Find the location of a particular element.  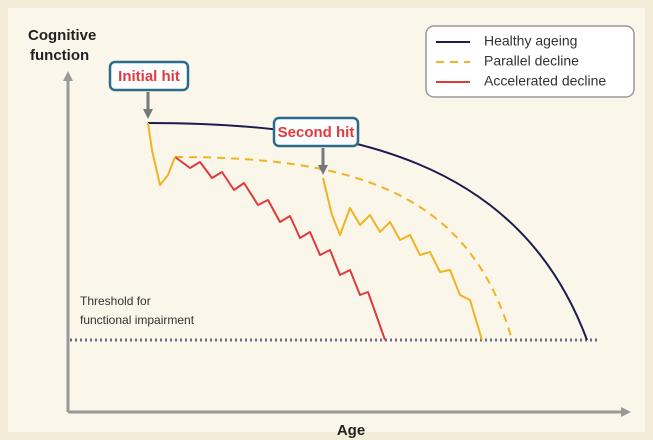

x-axis-label: Age is located at coordinates (351, 430).